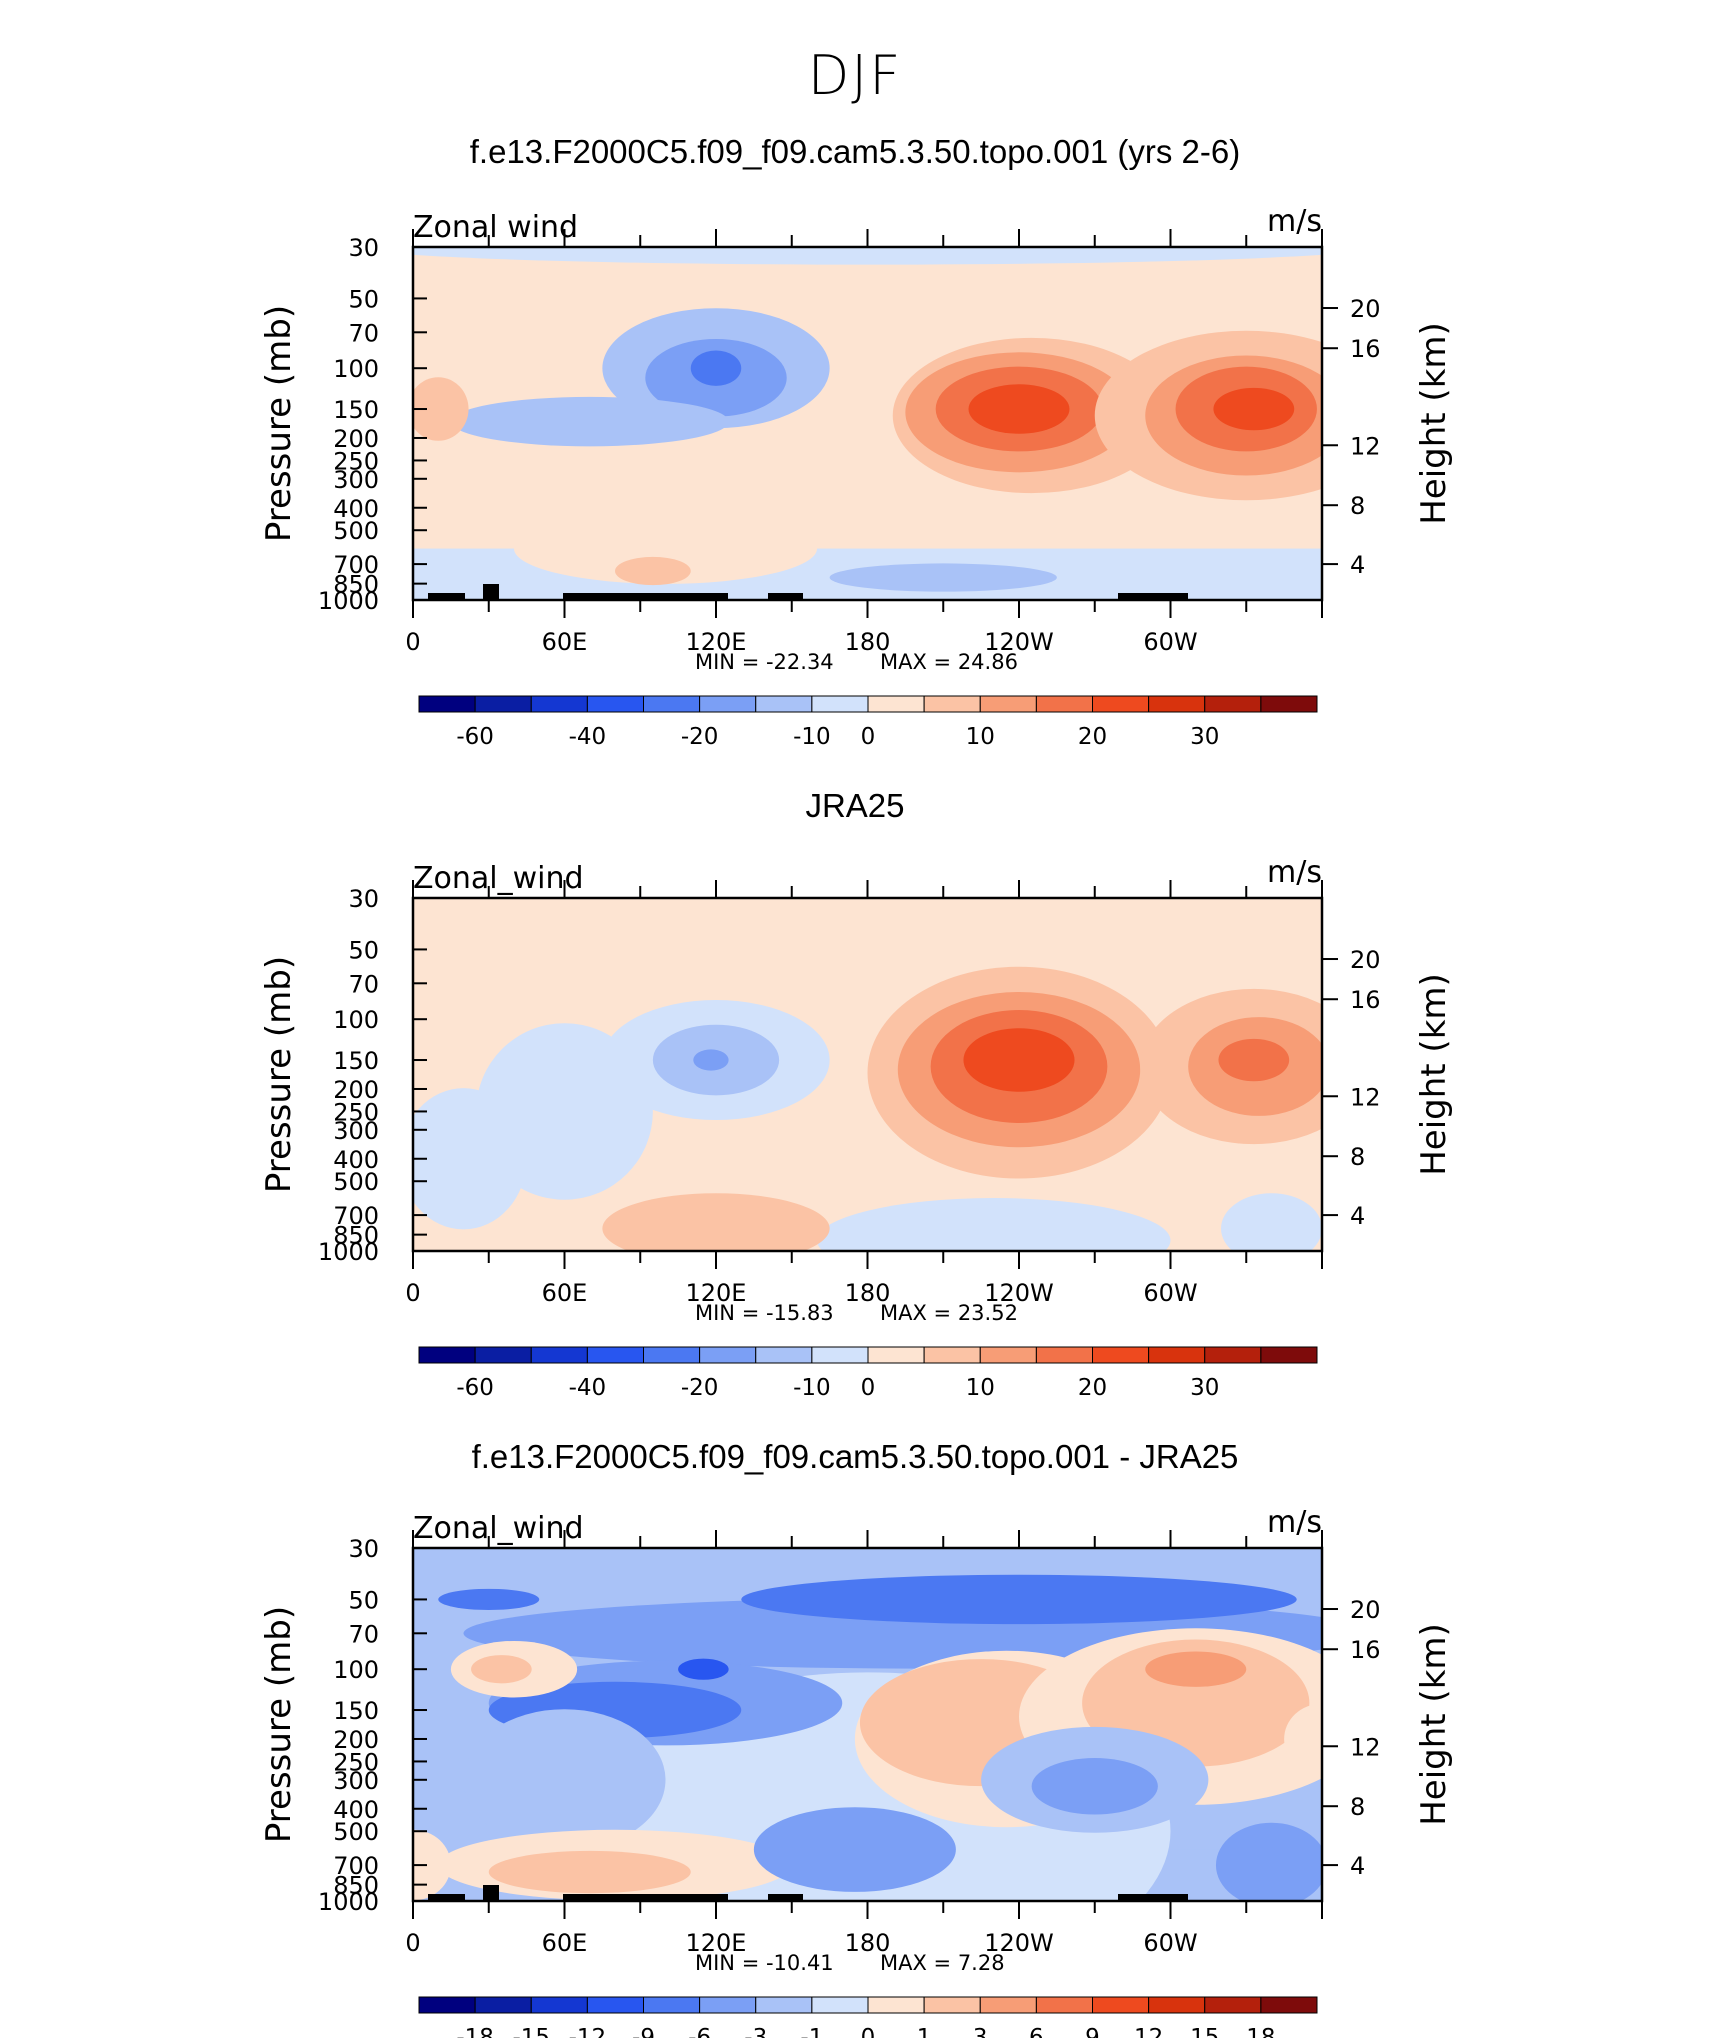 This screenshot has width=1710, height=2038. What do you see at coordinates (1204, 737) in the screenshot?
I see `colorbar-label: 30` at bounding box center [1204, 737].